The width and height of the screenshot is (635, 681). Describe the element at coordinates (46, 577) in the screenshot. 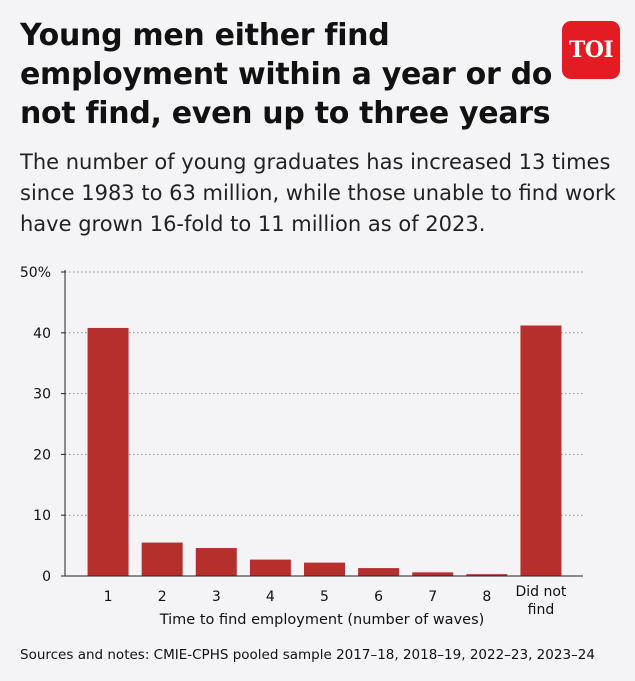

I see `y-tick-label: 0` at that location.